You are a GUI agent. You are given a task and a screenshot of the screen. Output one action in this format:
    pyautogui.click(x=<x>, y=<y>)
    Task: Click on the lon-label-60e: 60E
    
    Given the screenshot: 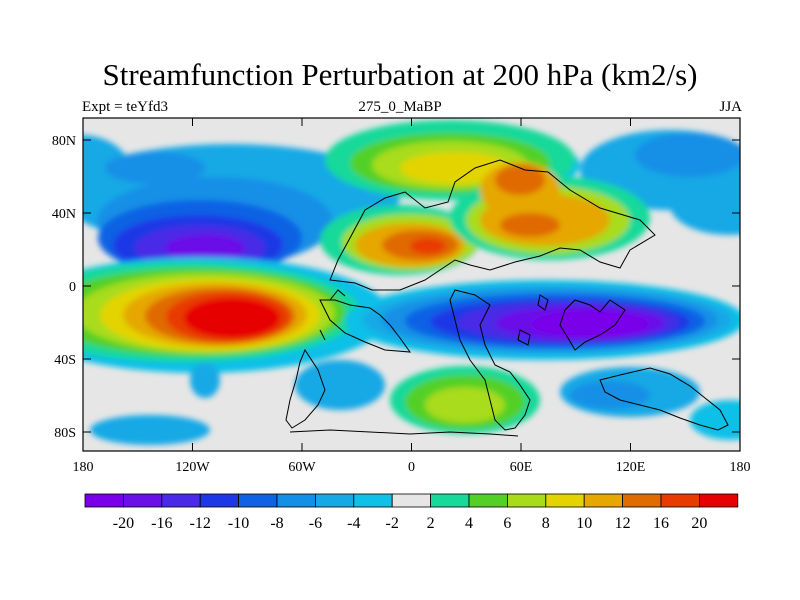 What is the action you would take?
    pyautogui.click(x=521, y=467)
    